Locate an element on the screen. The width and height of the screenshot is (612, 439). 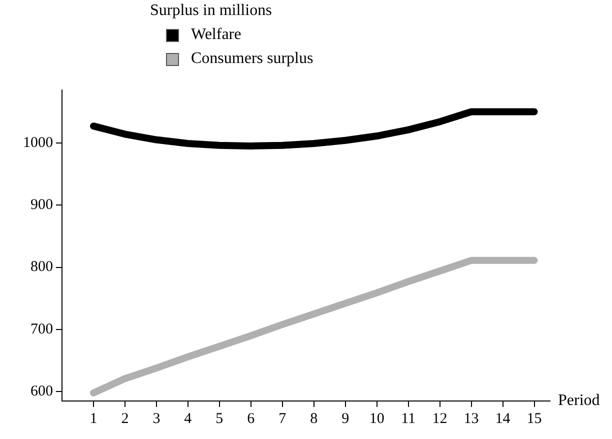
y-tick-label: 600 is located at coordinates (41, 392).